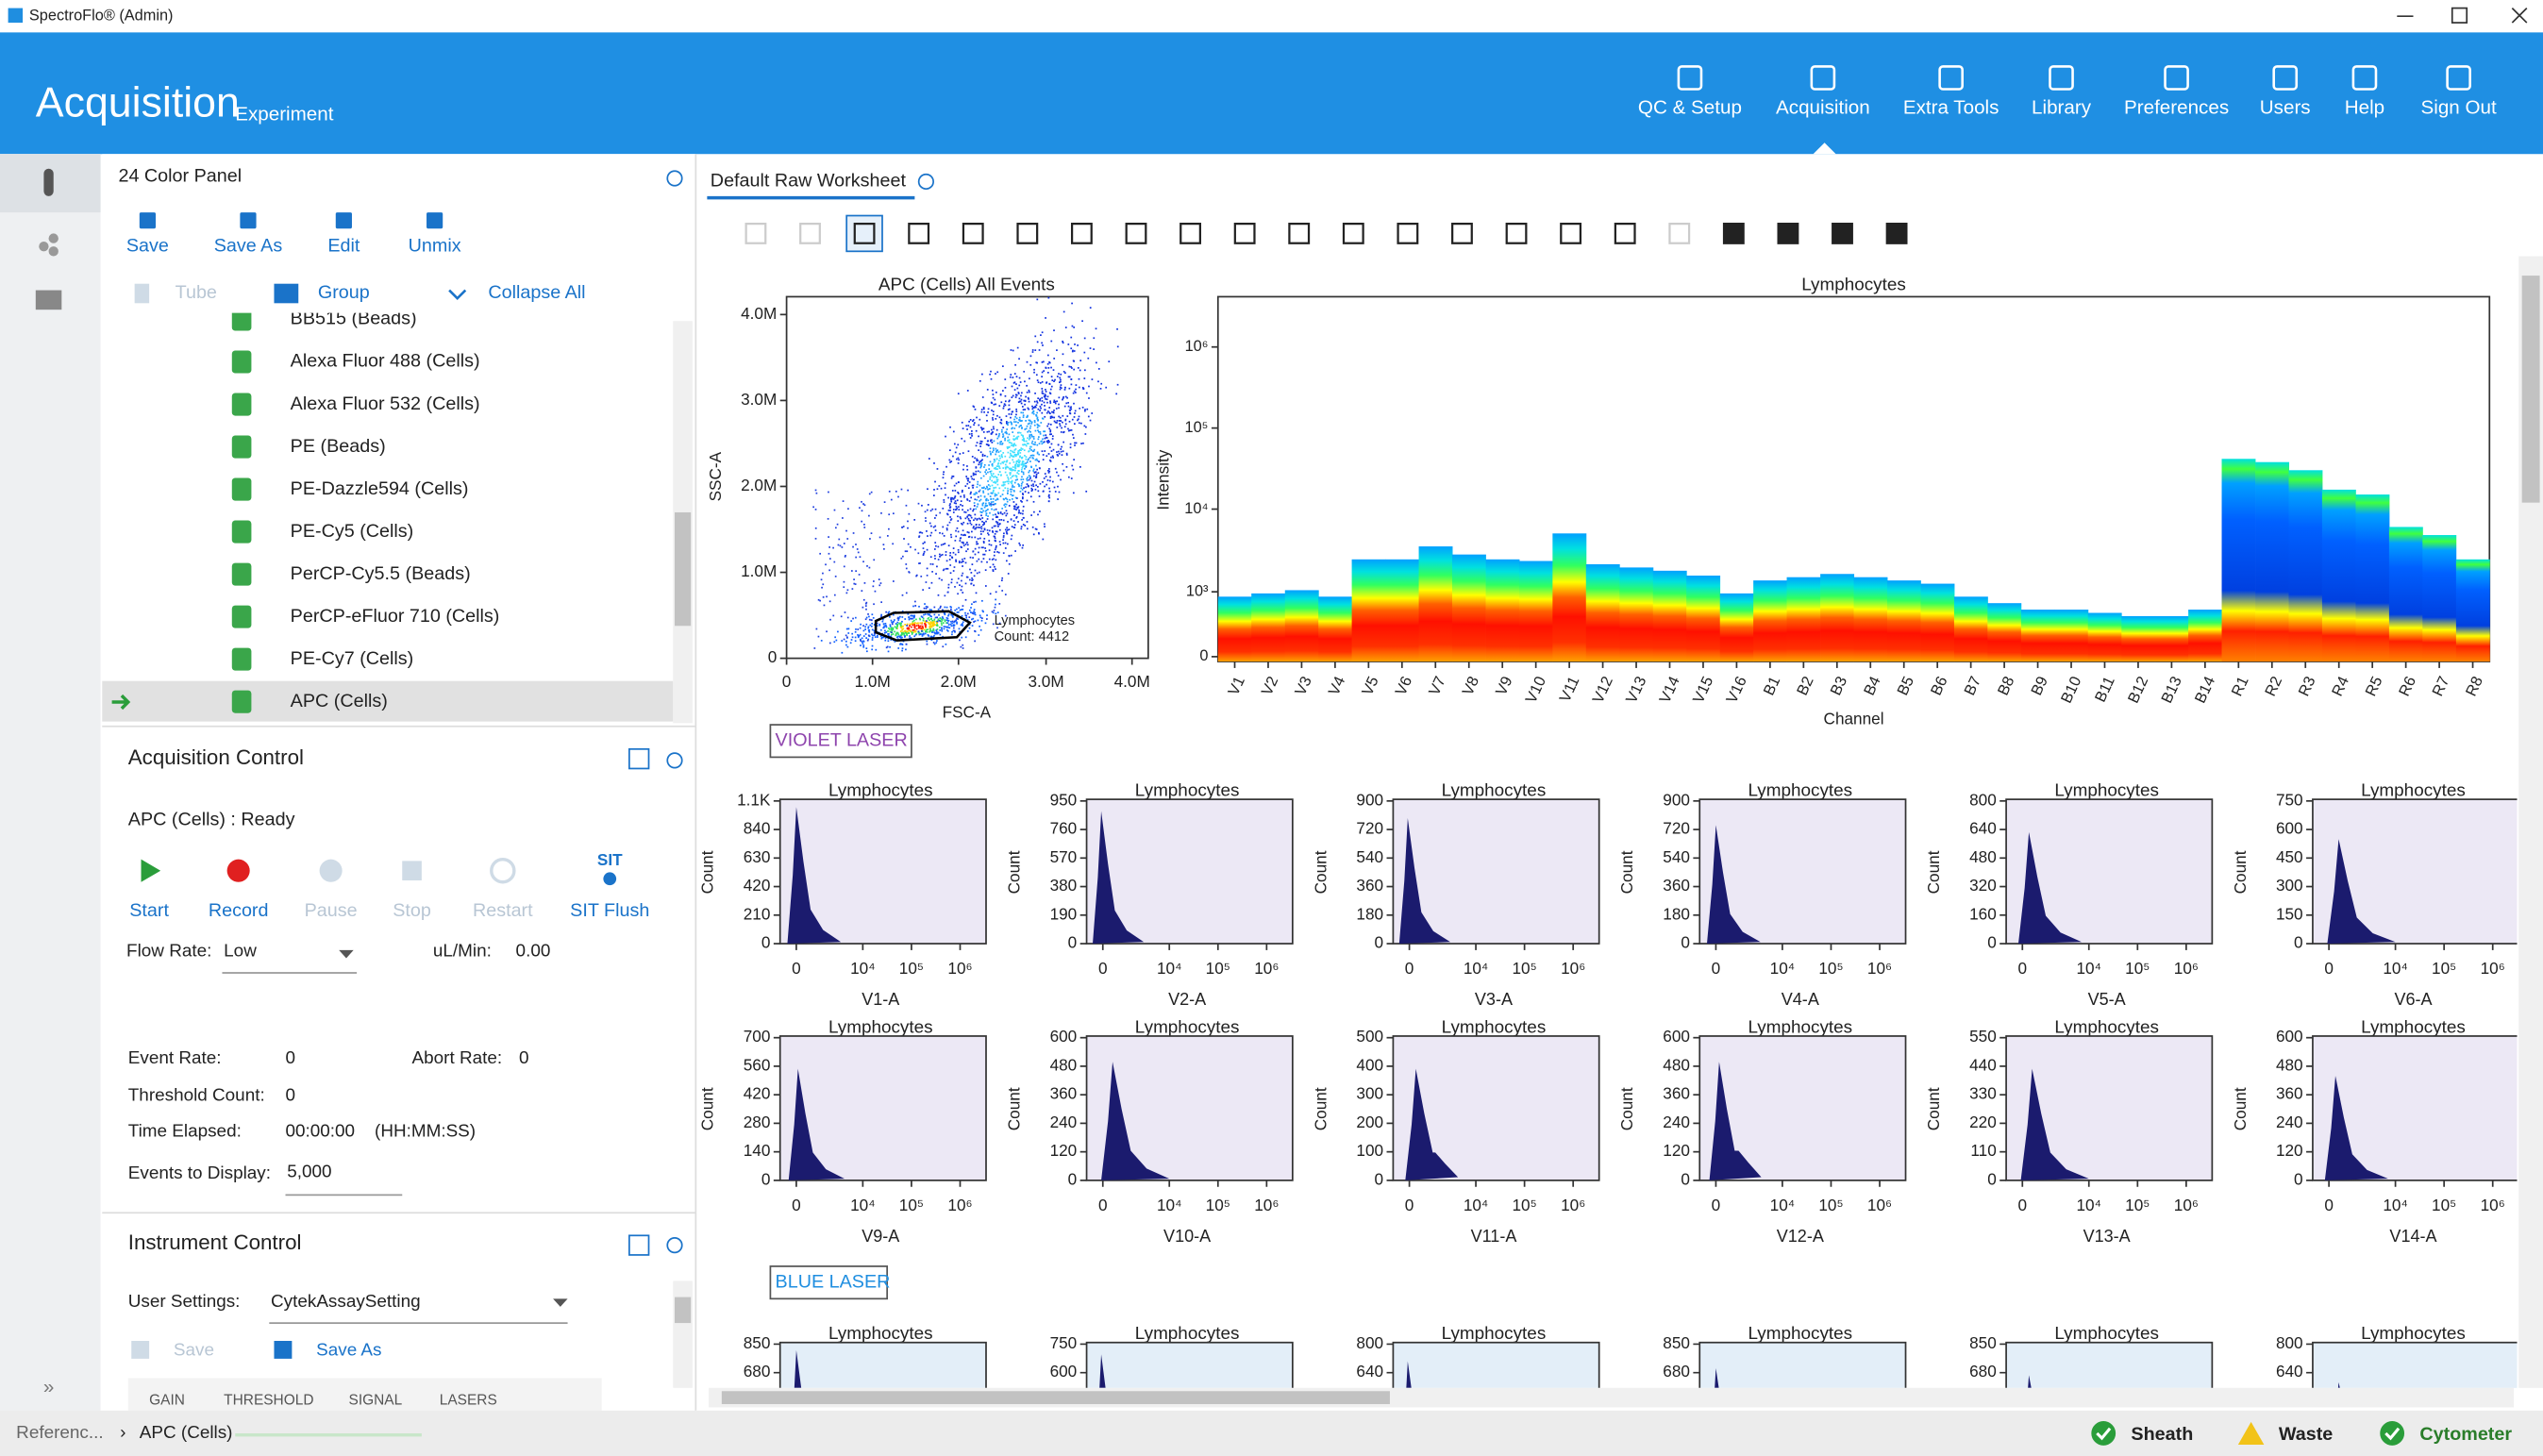  Describe the element at coordinates (925, 182) in the screenshot. I see `close-tab` at that location.